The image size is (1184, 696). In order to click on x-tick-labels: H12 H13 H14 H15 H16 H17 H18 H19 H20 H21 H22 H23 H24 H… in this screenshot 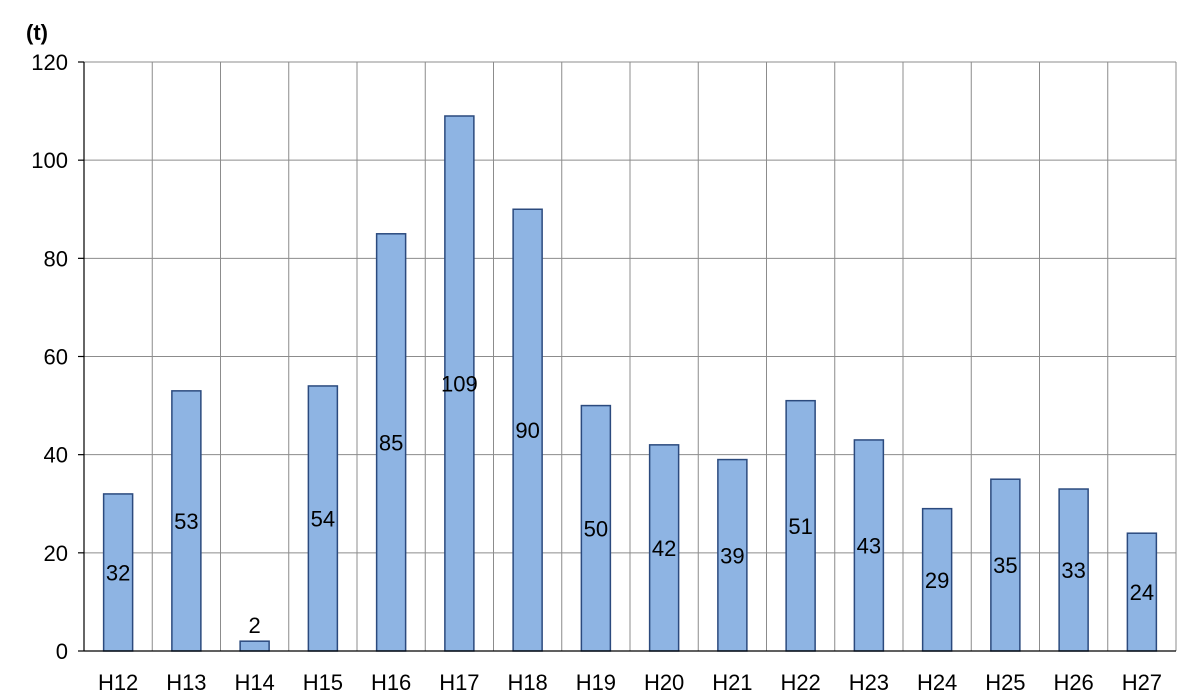, I will do `click(630, 682)`.